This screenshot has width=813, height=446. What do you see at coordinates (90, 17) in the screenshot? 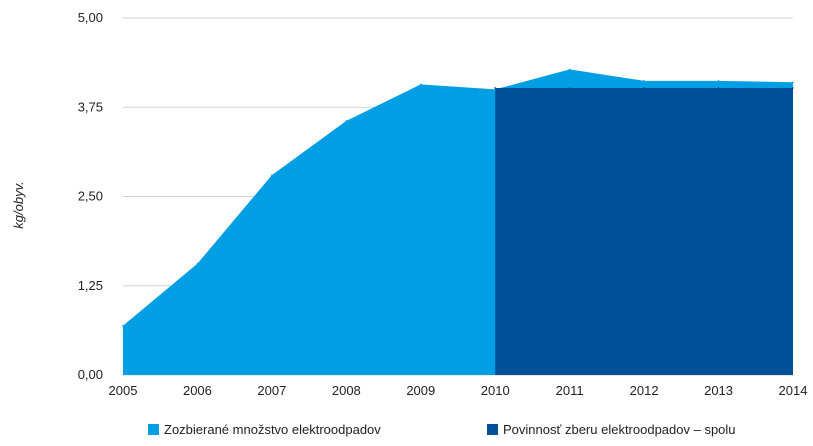
I see `y-tick-label: 5,00` at bounding box center [90, 17].